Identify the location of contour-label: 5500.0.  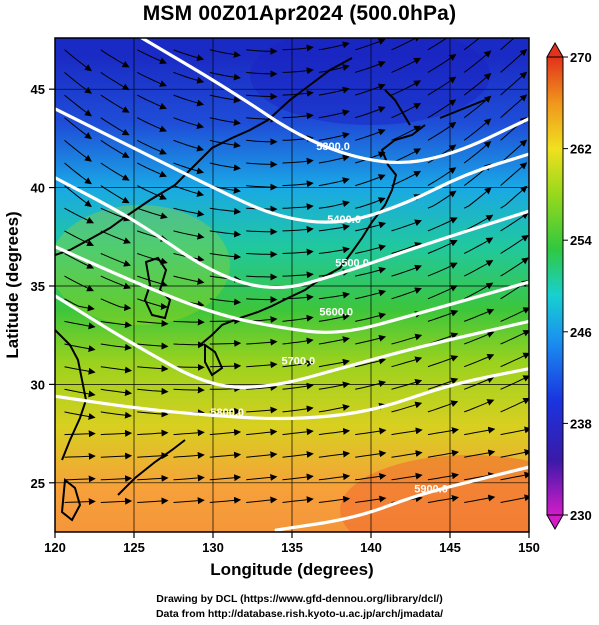
(352, 263).